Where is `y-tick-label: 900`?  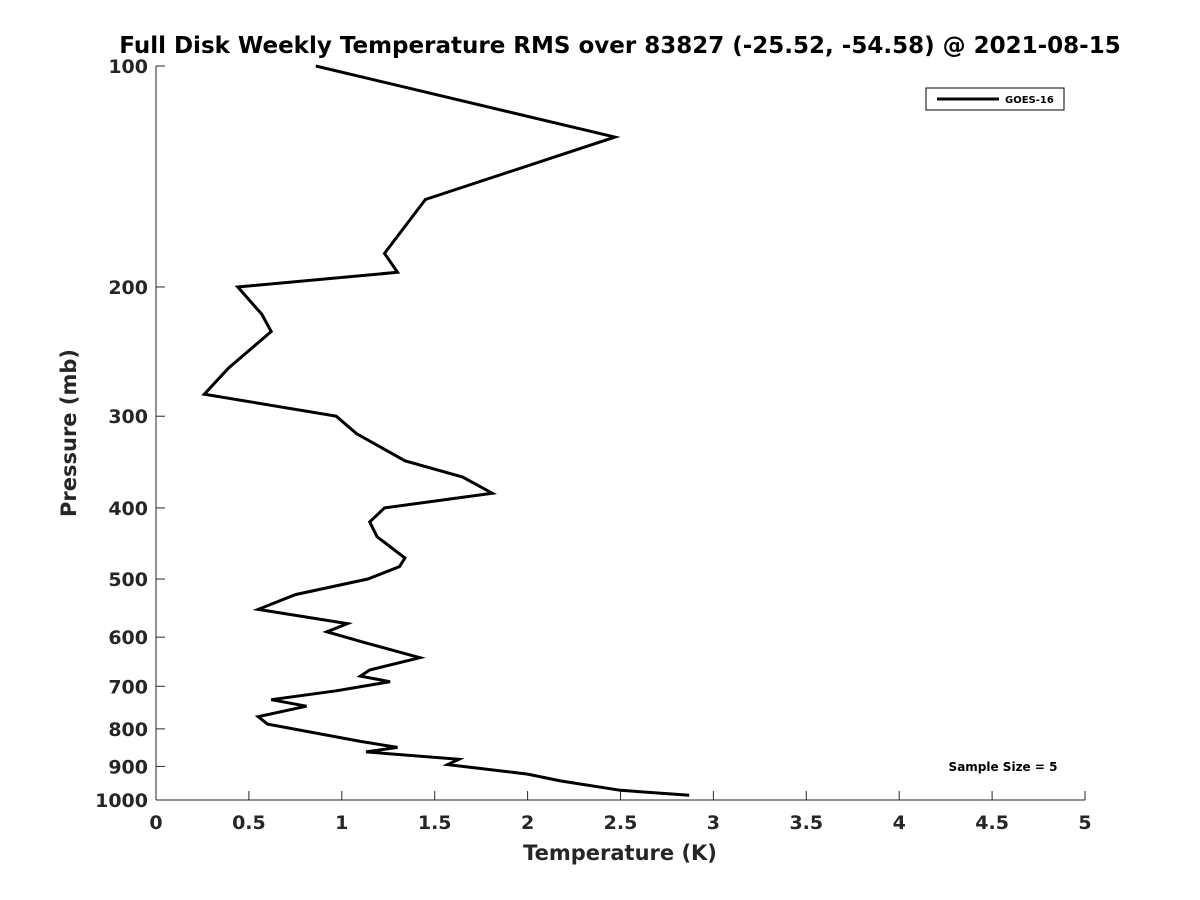
y-tick-label: 900 is located at coordinates (128, 767).